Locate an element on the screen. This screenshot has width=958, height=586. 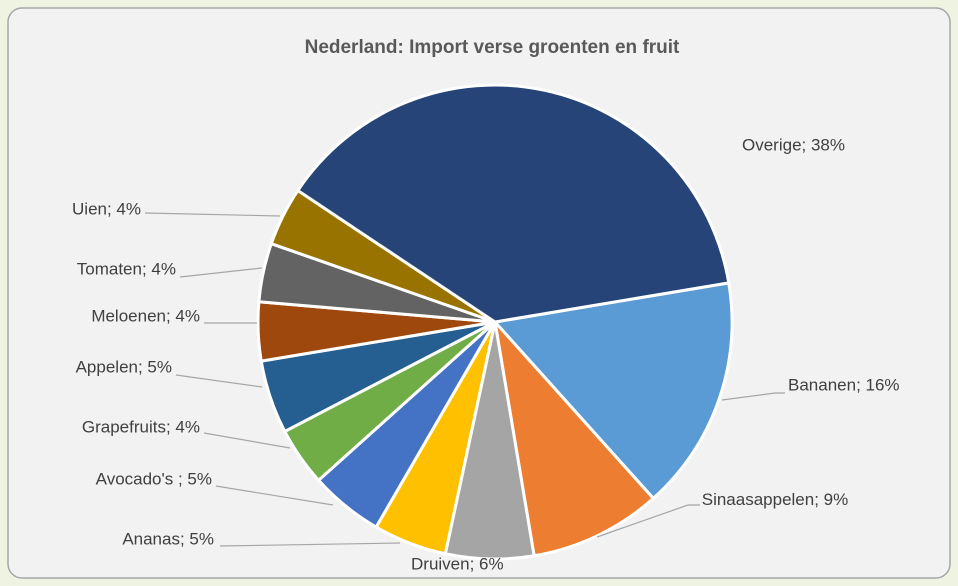
data-label: Avocado's ; 5% is located at coordinates (154, 478).